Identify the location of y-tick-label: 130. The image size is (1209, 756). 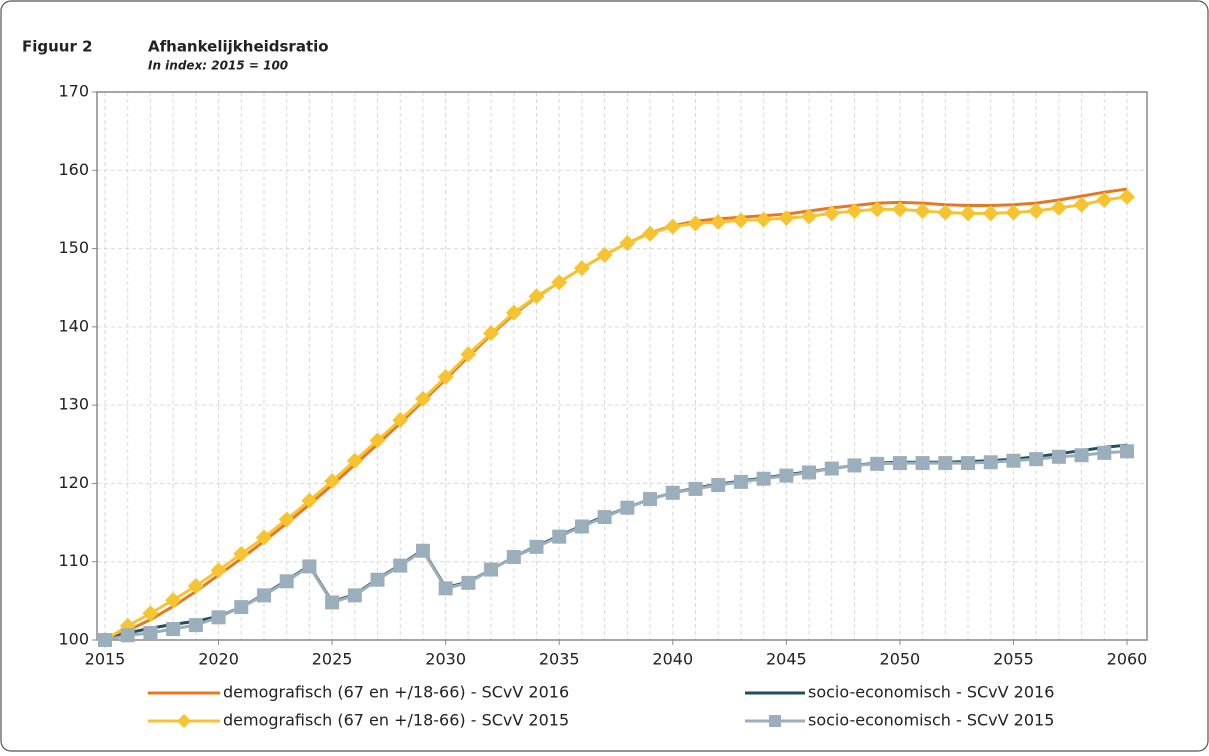
(73, 404).